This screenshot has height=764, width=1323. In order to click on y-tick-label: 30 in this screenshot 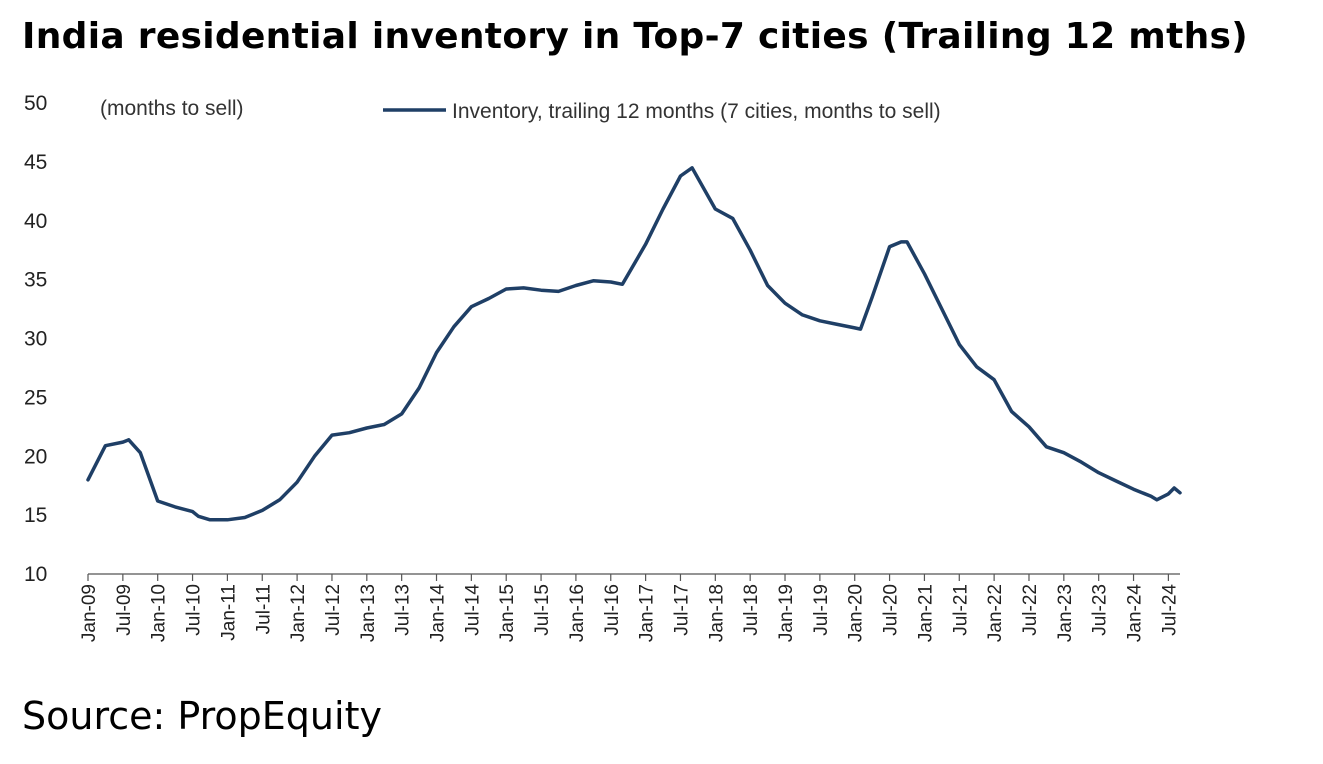, I will do `click(35, 339)`.